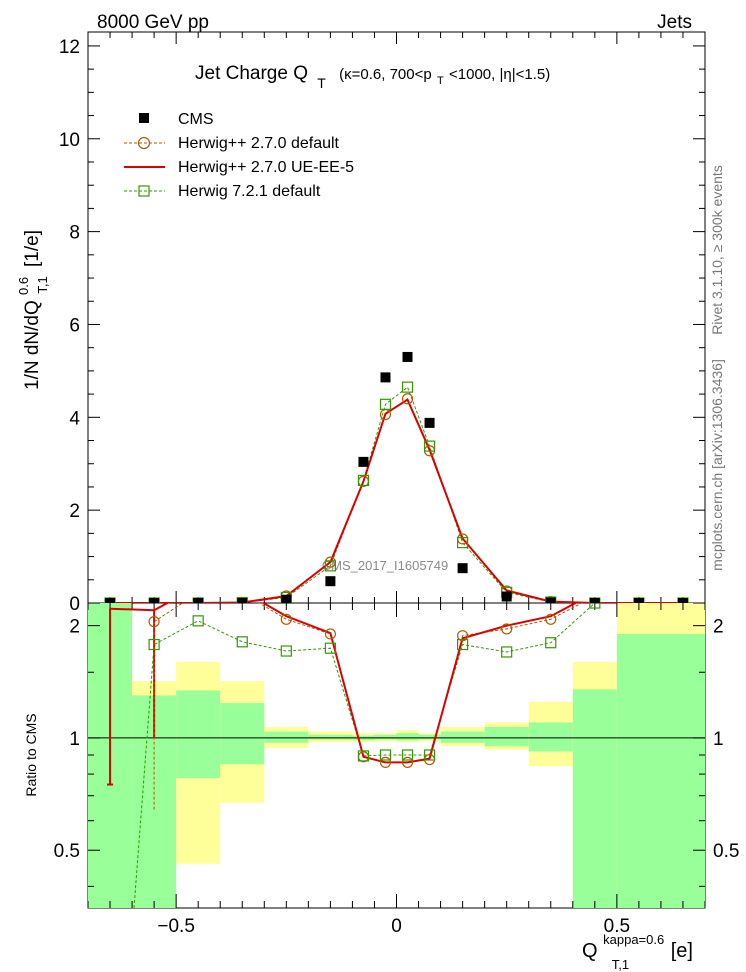 This screenshot has height=972, width=746. Describe the element at coordinates (74, 233) in the screenshot. I see `main-y-tick-label: 8` at that location.